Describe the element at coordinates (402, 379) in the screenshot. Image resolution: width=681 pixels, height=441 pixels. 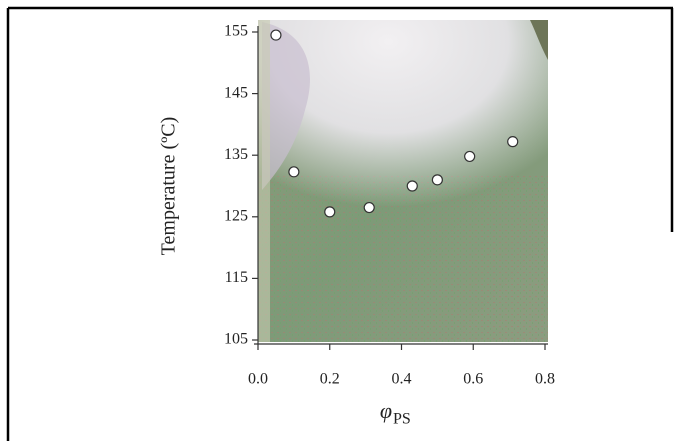
I see `x-tick-label: 0.4` at that location.